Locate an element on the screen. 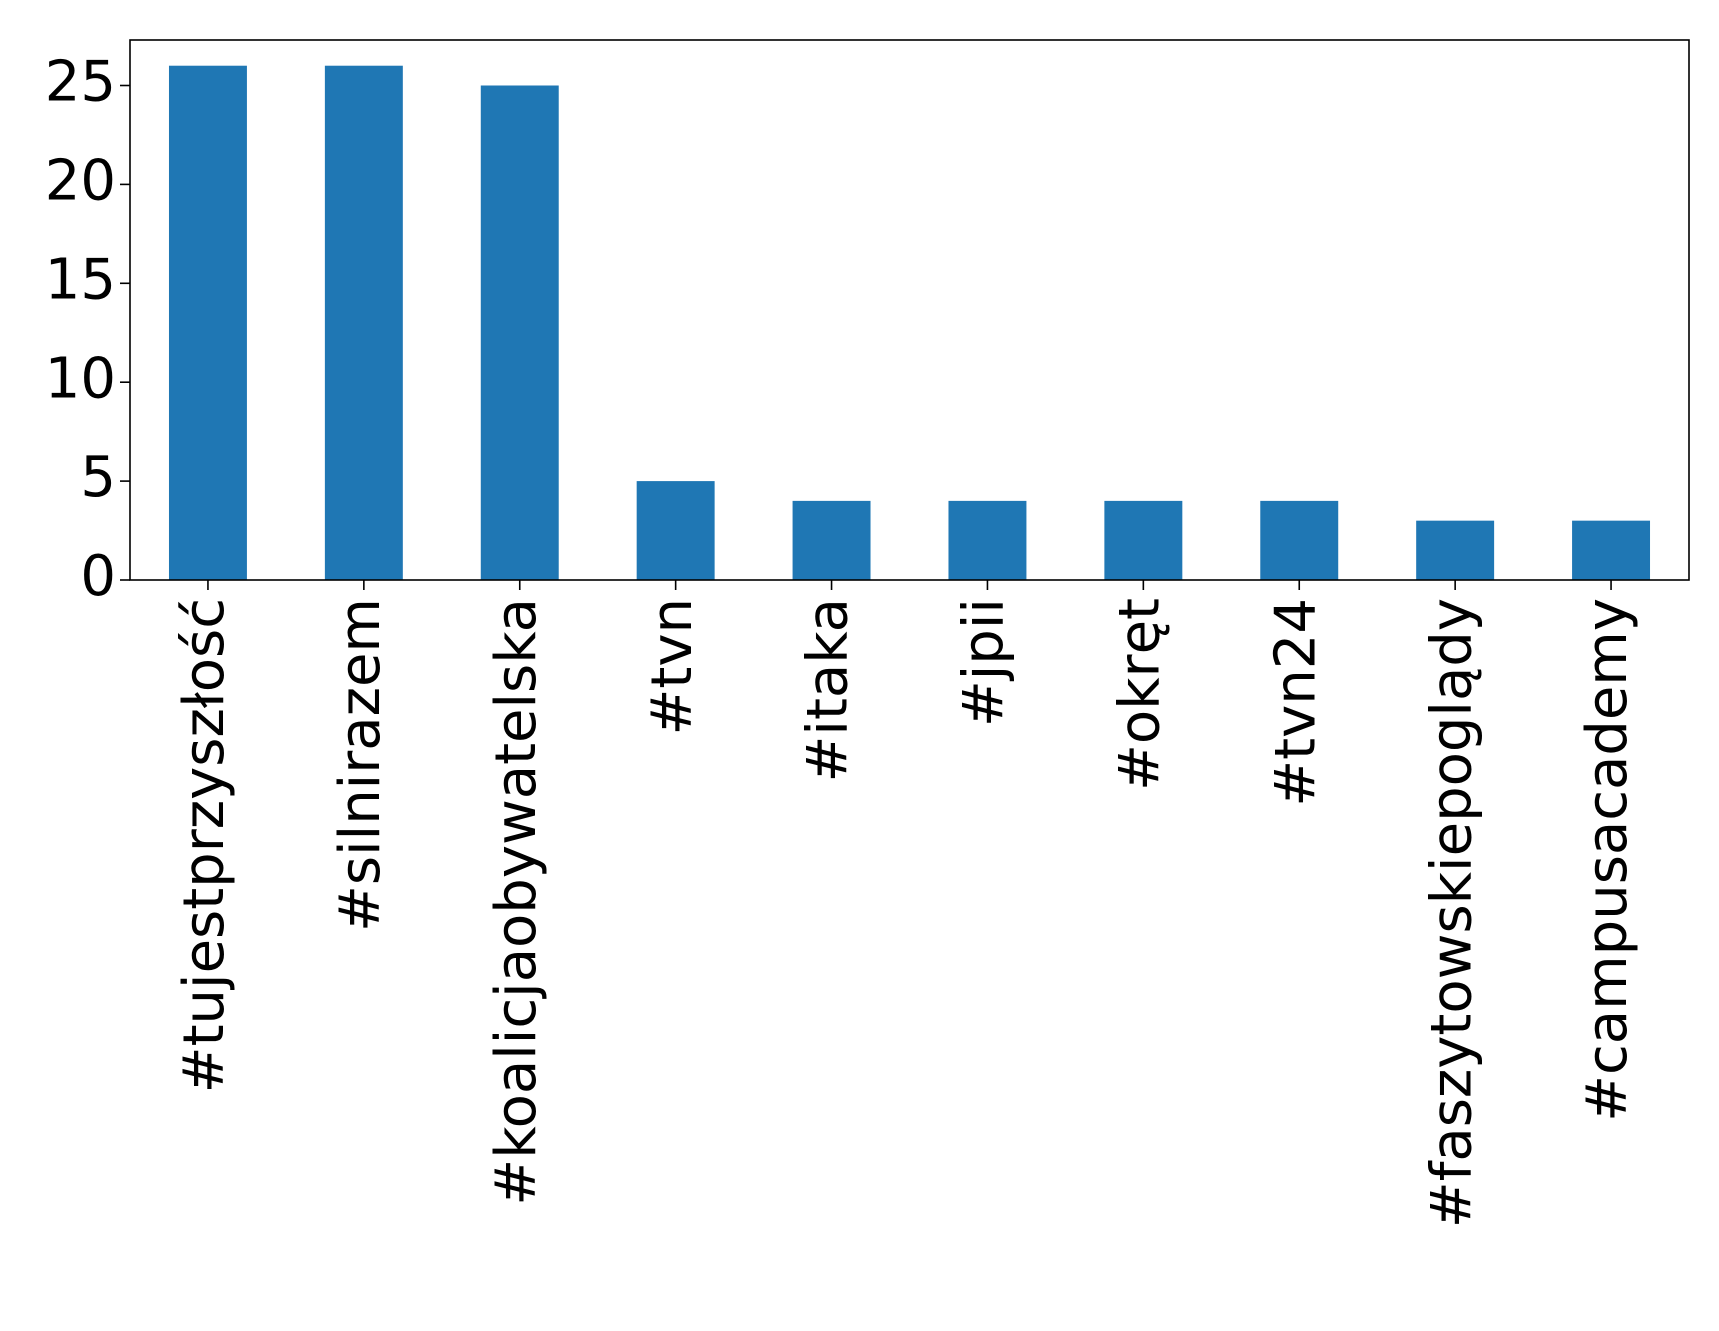 This screenshot has height=1331, width=1719. x-tick-label: #jpii is located at coordinates (984, 662).